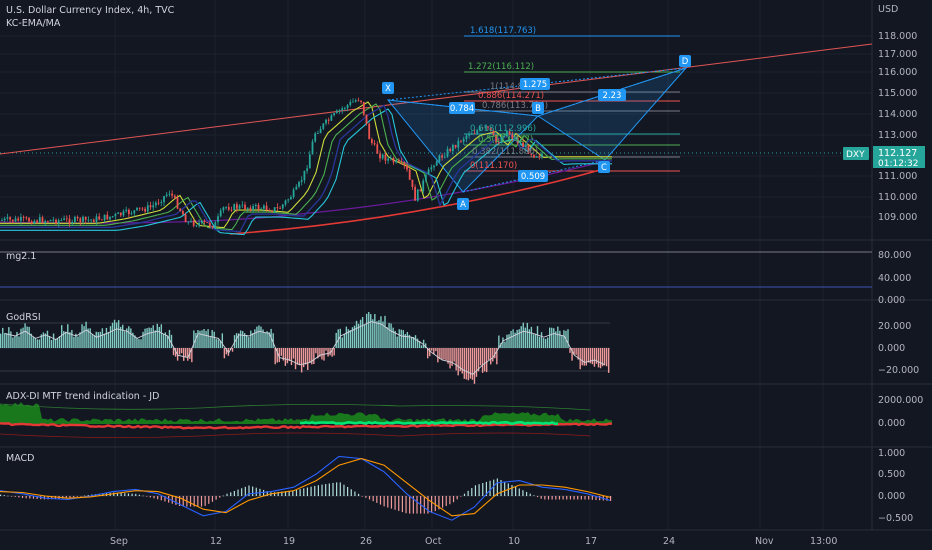  I want to click on adx-panel-title: ADX-DI MTF trend indication - JD, so click(82, 396).